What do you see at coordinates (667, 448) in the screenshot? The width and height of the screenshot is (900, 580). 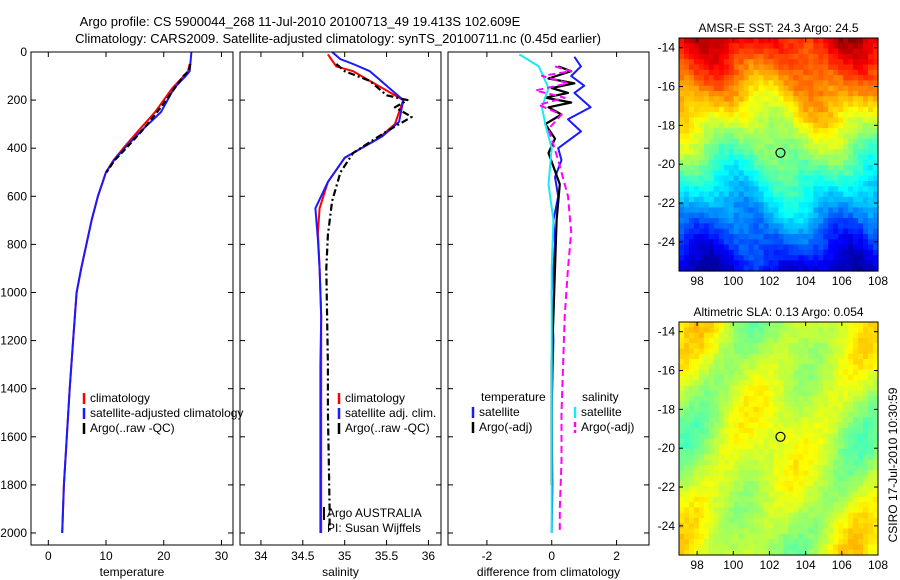 I see `sla_map-ytick-label: -20` at bounding box center [667, 448].